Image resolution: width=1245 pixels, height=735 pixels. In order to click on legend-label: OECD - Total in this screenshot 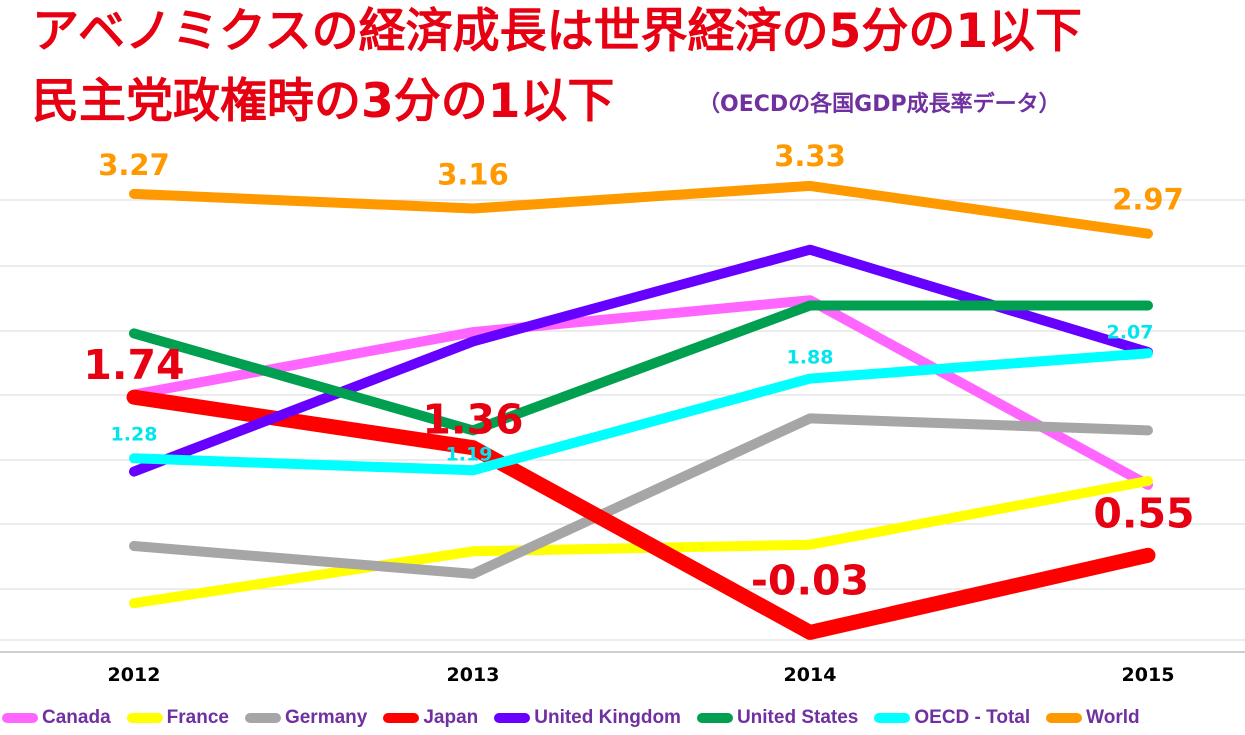, I will do `click(972, 717)`.